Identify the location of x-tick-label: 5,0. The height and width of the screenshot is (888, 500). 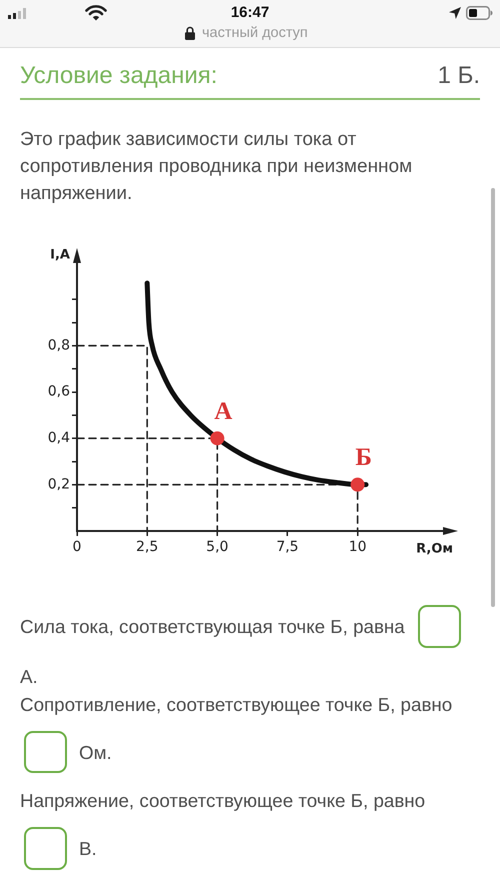
(217, 547).